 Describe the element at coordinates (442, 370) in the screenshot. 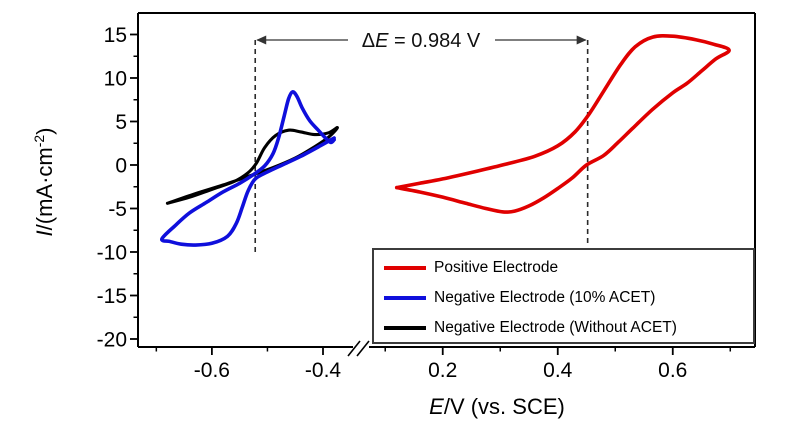

I see `x-tick-label: 0.2` at that location.